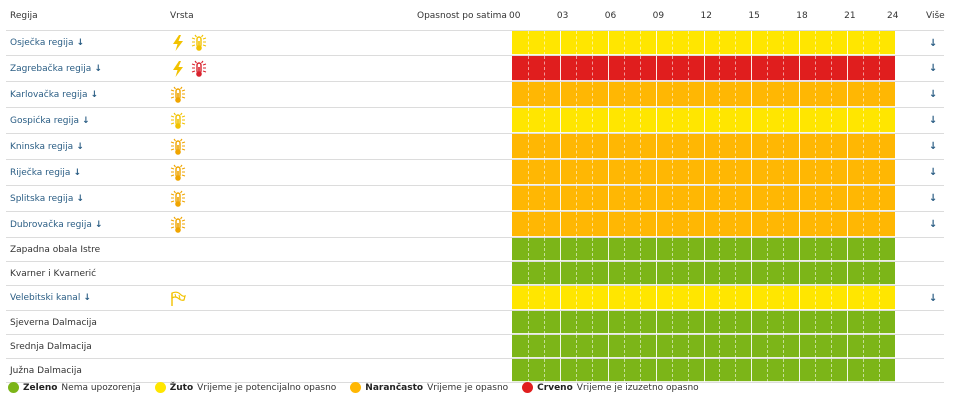  What do you see at coordinates (56, 224) in the screenshot?
I see `region-name: Dubrovačka regija ↓` at bounding box center [56, 224].